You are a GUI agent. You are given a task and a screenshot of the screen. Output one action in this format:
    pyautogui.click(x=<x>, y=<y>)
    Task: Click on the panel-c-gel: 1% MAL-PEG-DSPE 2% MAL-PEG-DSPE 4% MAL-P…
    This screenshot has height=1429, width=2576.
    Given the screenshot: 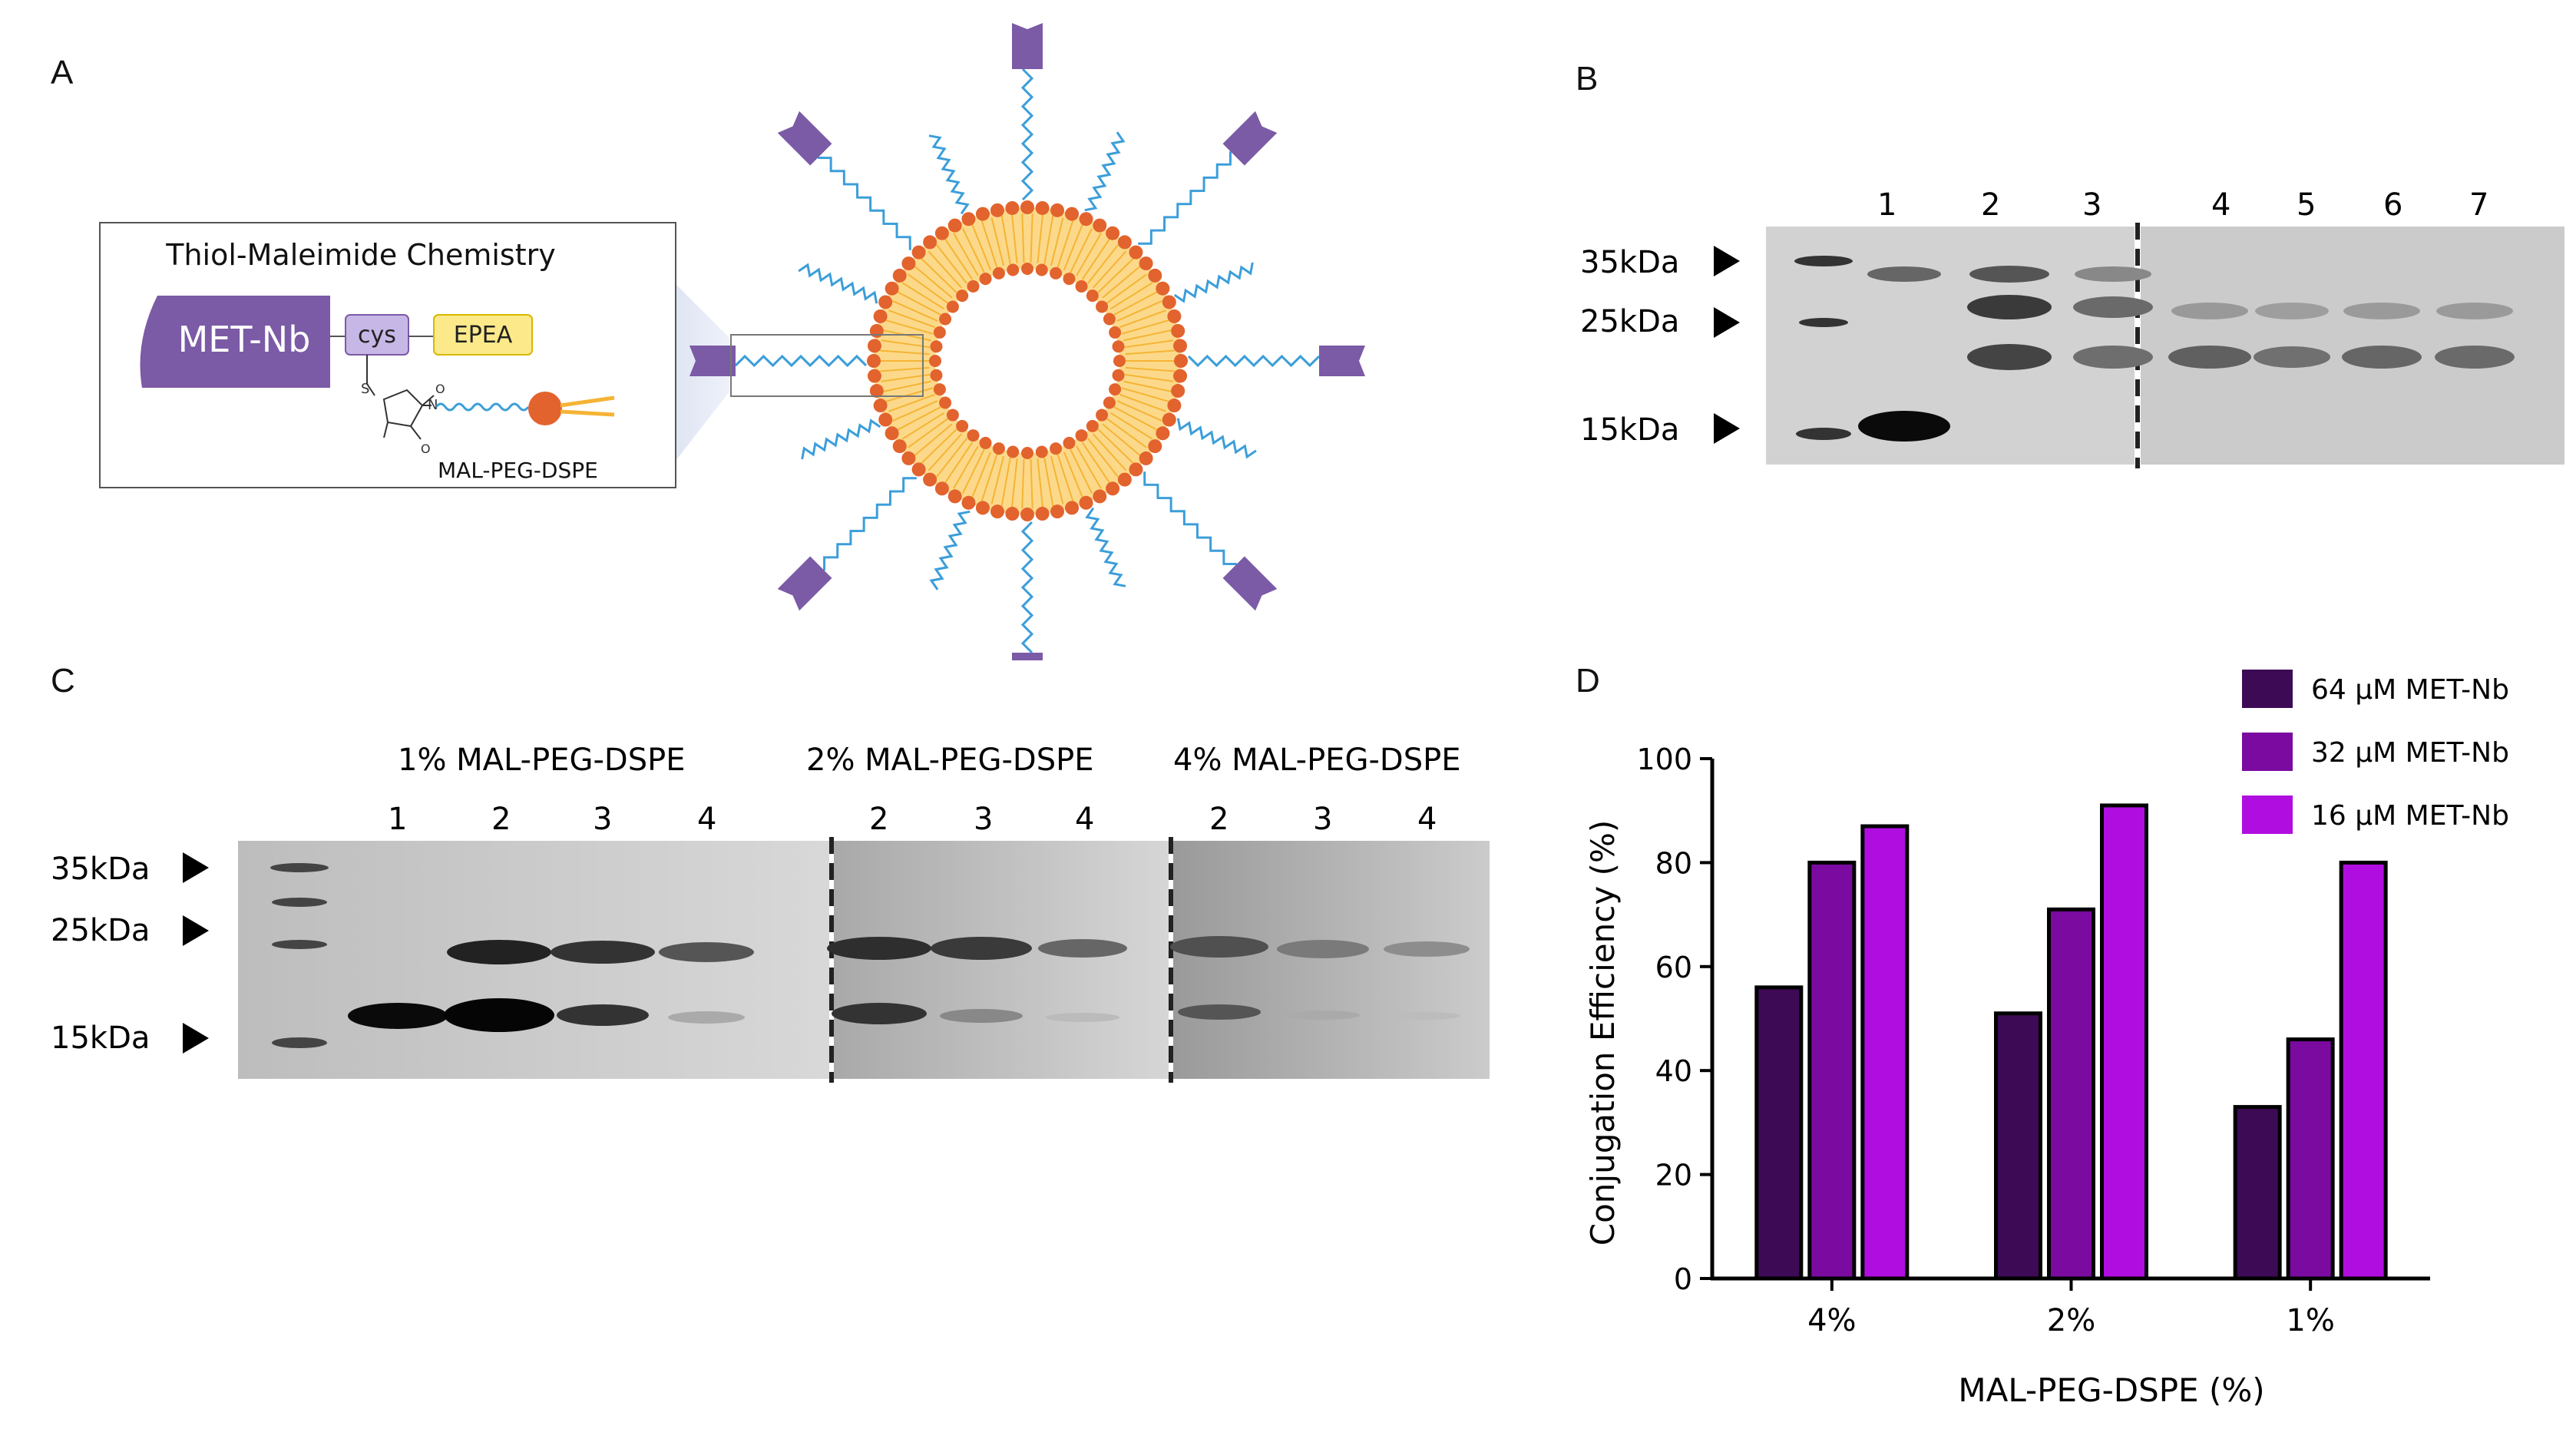 What is the action you would take?
    pyautogui.click(x=770, y=913)
    